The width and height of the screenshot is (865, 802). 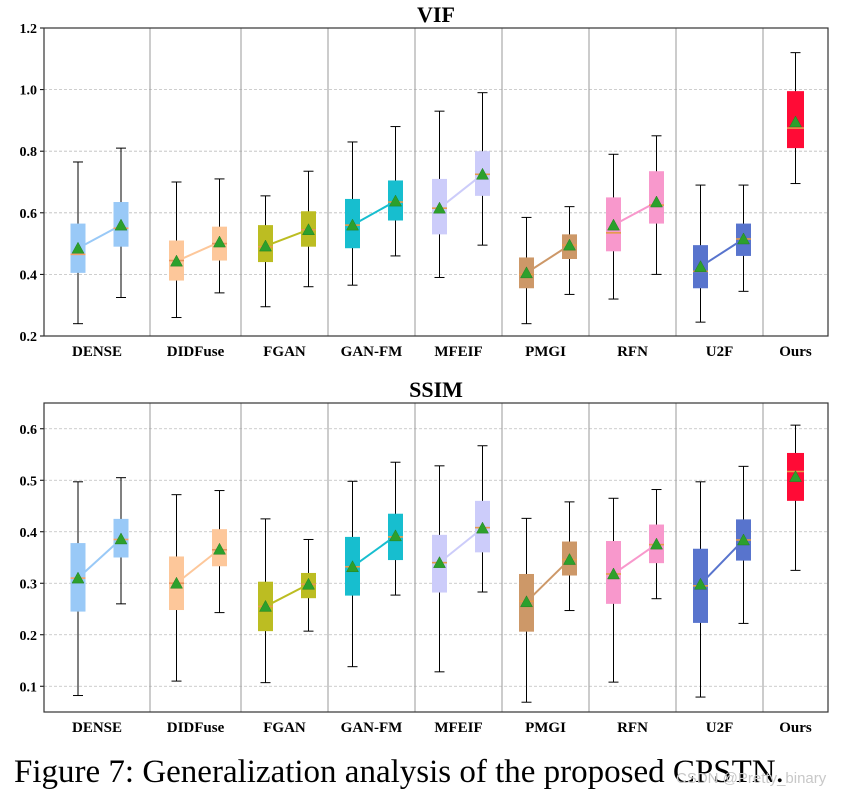 I want to click on y-tick-label: 0.1, so click(x=29, y=687).